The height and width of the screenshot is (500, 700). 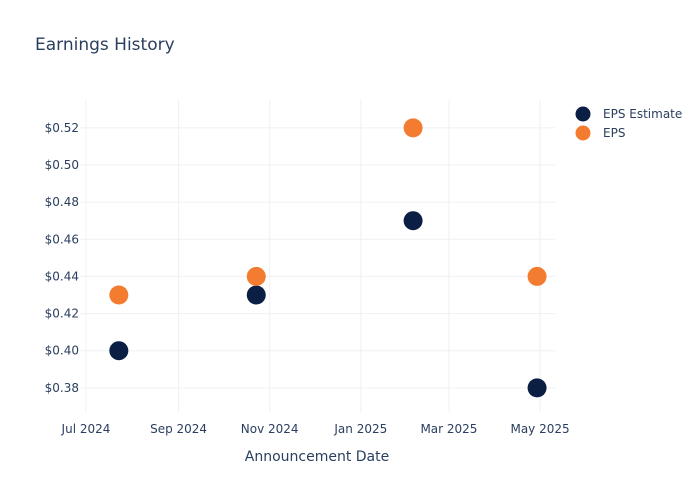 What do you see at coordinates (448, 429) in the screenshot?
I see `x-tick-label: Mar 2025` at bounding box center [448, 429].